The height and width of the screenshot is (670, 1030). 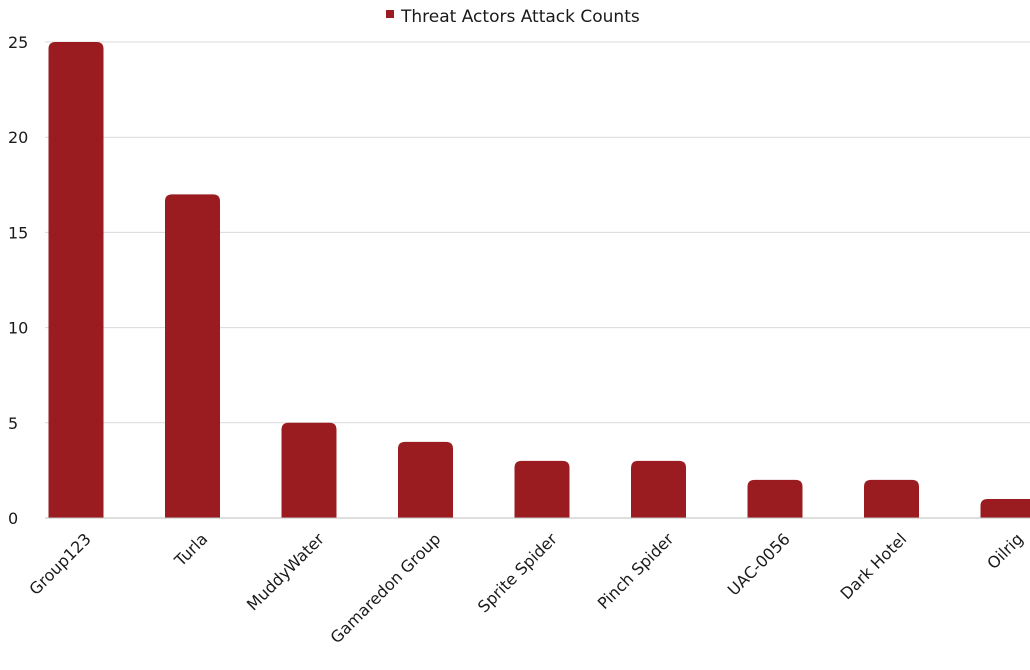 I want to click on bar-muddywater, so click(x=309, y=470).